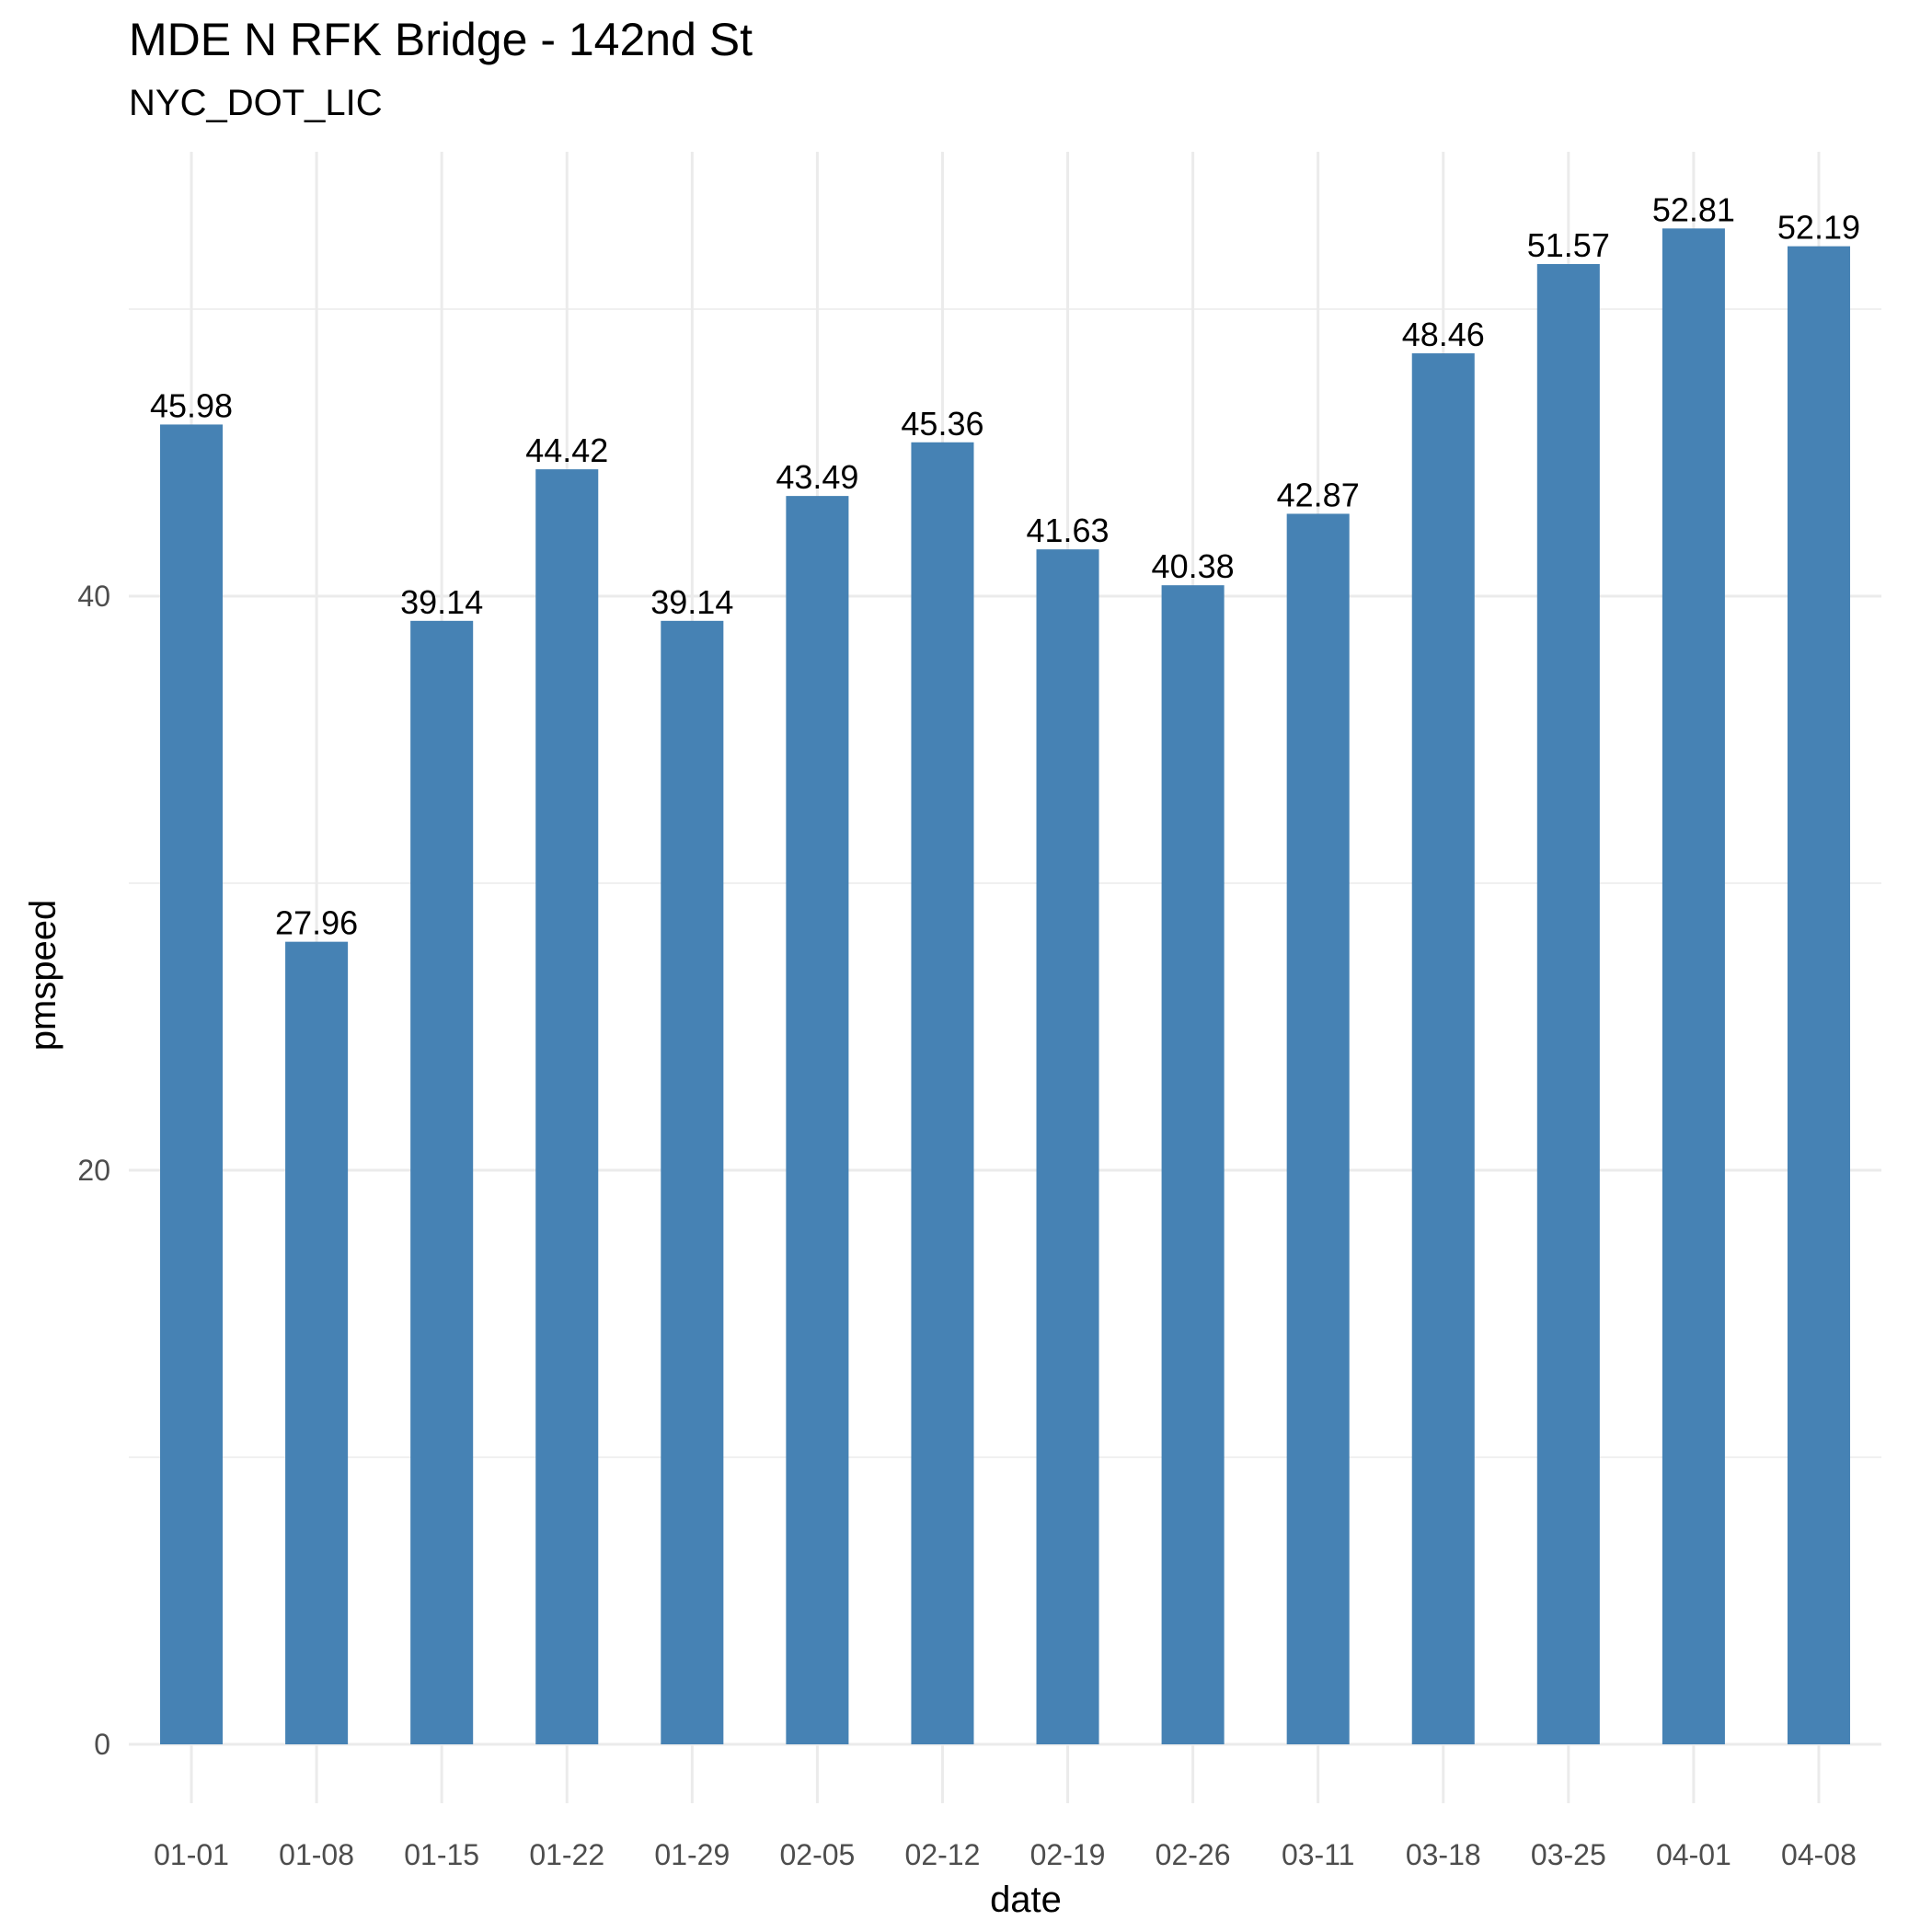  I want to click on x-tick-label: 03-11, so click(1318, 1854).